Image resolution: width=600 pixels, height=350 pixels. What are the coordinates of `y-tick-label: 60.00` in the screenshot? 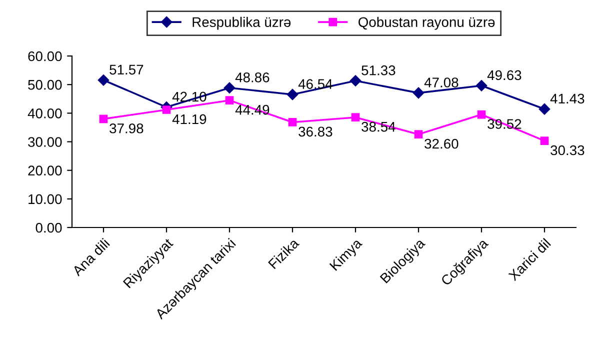 It's located at (45, 56).